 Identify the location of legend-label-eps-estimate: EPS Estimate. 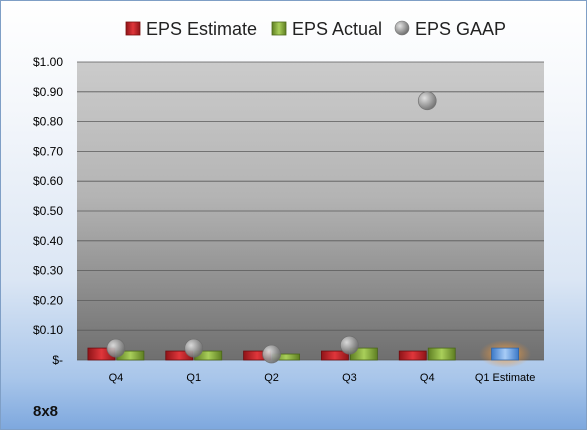
(201, 29).